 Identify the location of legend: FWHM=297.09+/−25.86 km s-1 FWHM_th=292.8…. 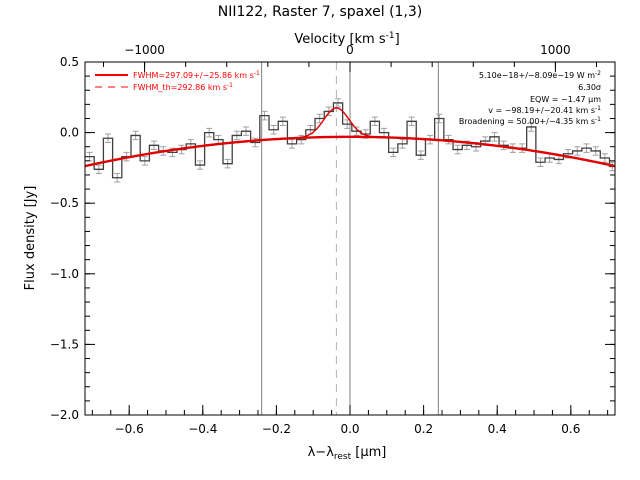
(177, 81).